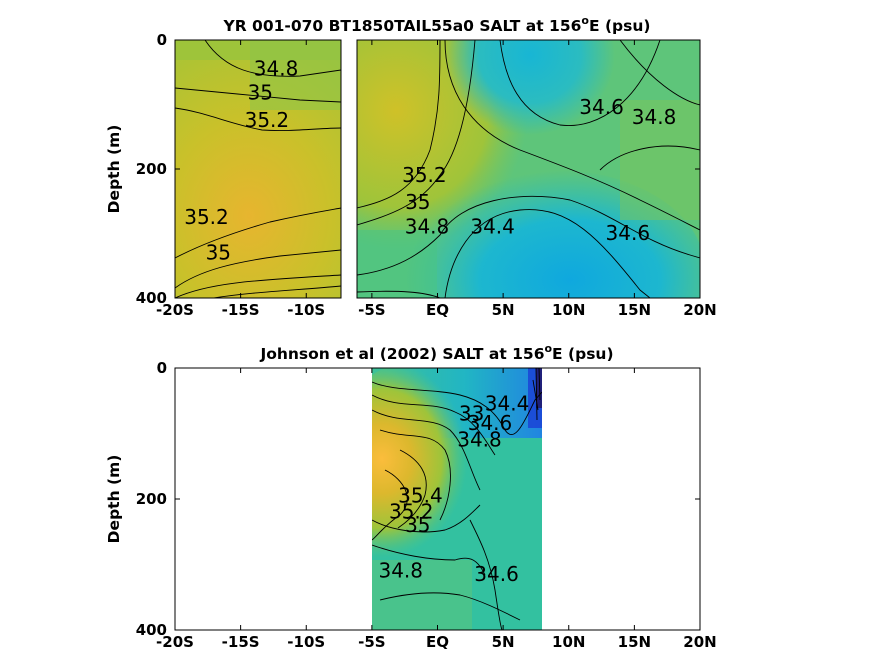 The width and height of the screenshot is (875, 656). What do you see at coordinates (241, 642) in the screenshot?
I see `x-tick-label-bottom: -15S` at bounding box center [241, 642].